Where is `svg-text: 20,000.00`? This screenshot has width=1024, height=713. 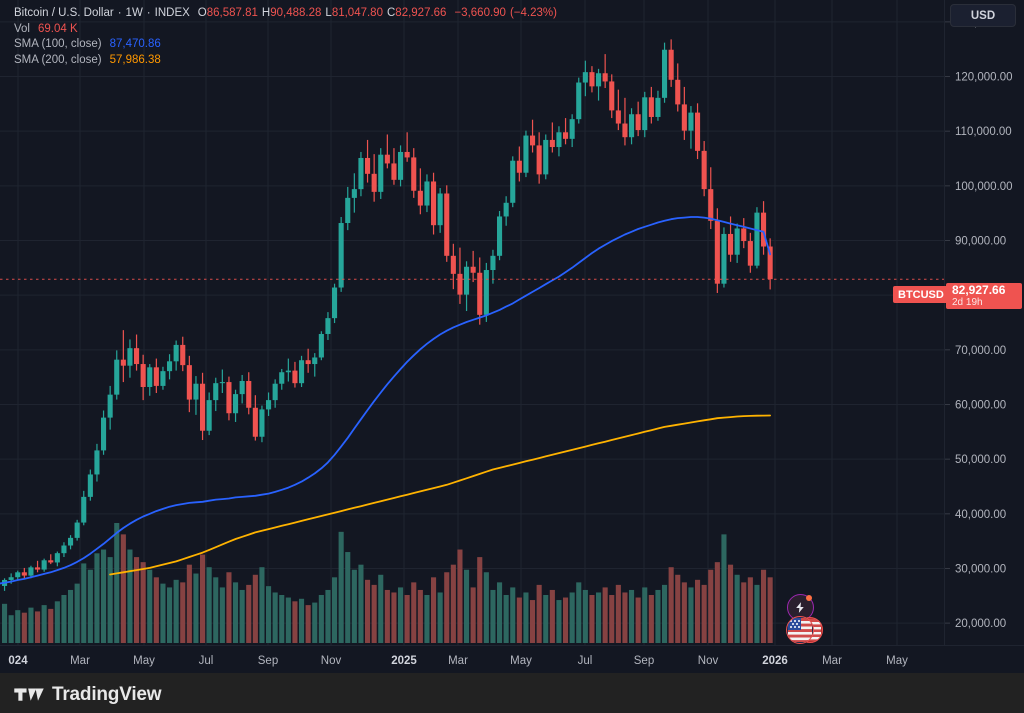
svg-text: 20,000.00 is located at coordinates (980, 624).